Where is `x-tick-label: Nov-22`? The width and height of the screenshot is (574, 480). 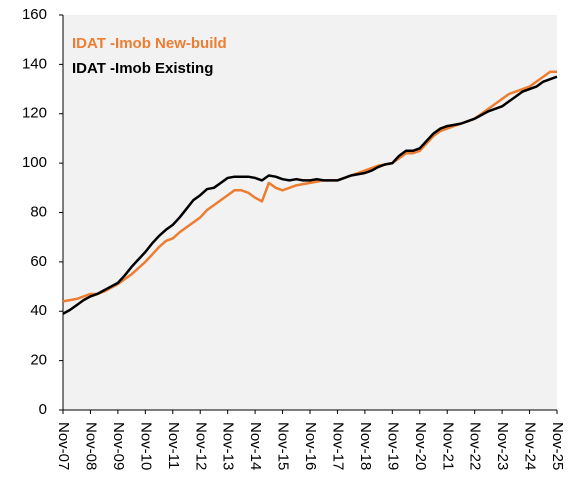 x-tick-label: Nov-22 is located at coordinates (475, 446).